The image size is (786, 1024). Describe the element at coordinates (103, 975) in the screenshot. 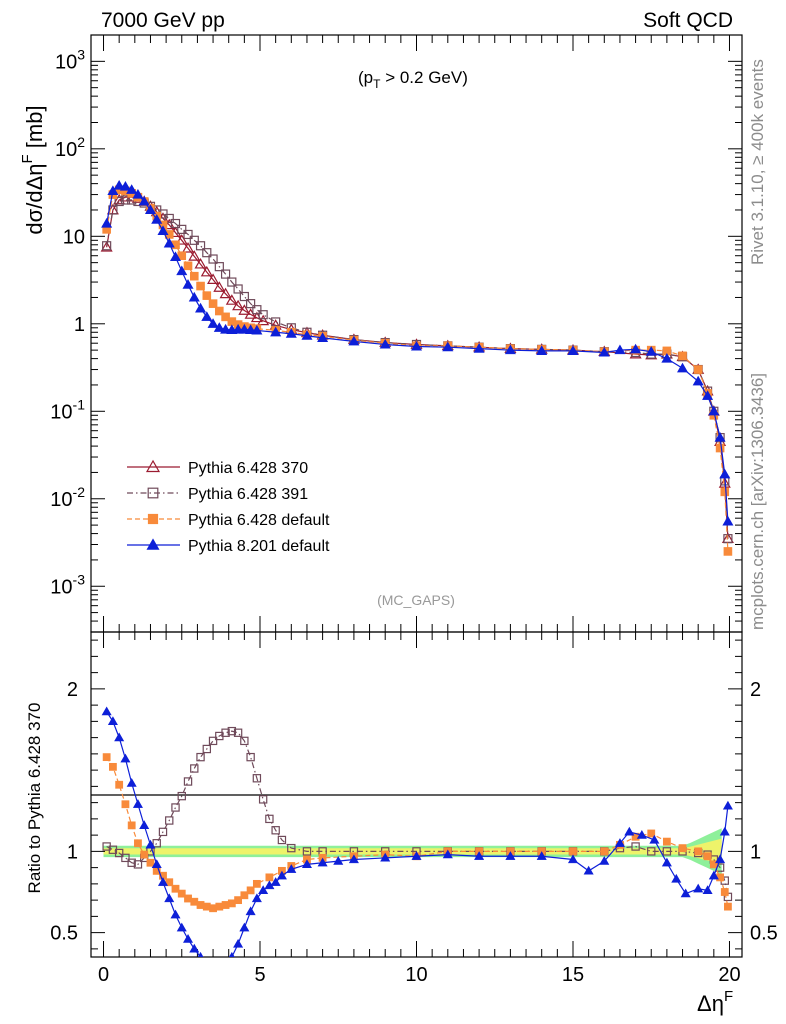

I see `x-tick-label: 0` at that location.